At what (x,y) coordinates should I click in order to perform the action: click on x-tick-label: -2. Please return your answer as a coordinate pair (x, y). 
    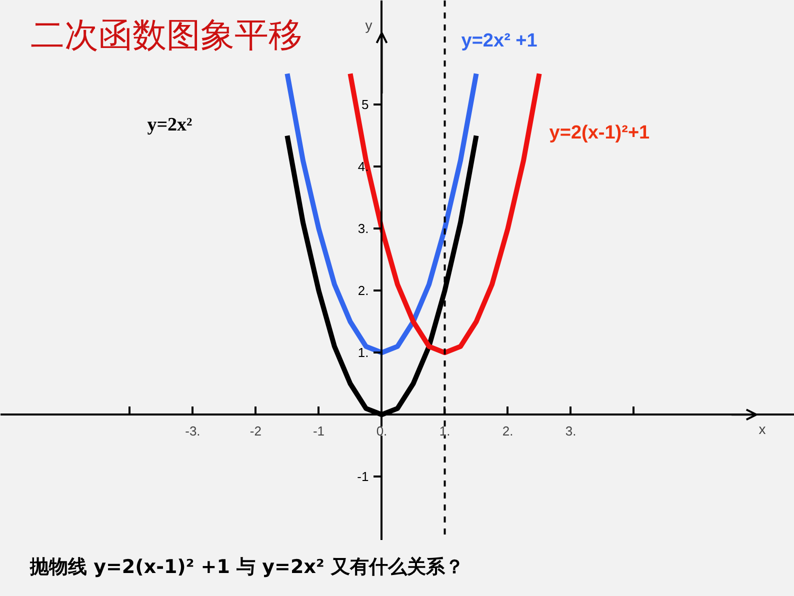
    Looking at the image, I should click on (256, 431).